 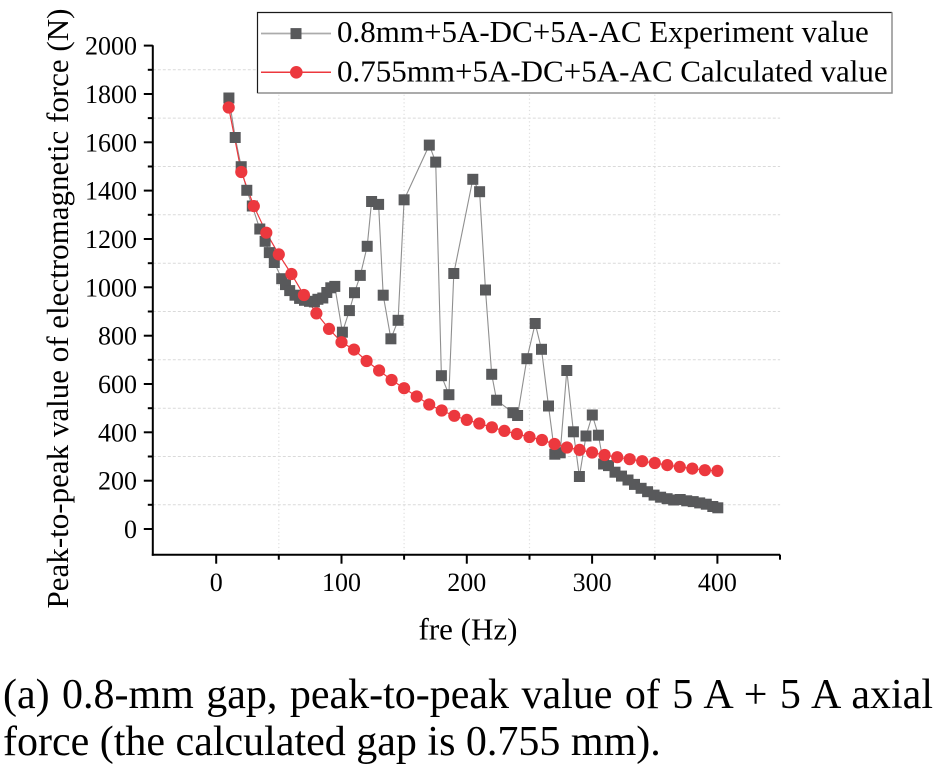 What do you see at coordinates (111, 94) in the screenshot?
I see `svg-text: 1800` at bounding box center [111, 94].